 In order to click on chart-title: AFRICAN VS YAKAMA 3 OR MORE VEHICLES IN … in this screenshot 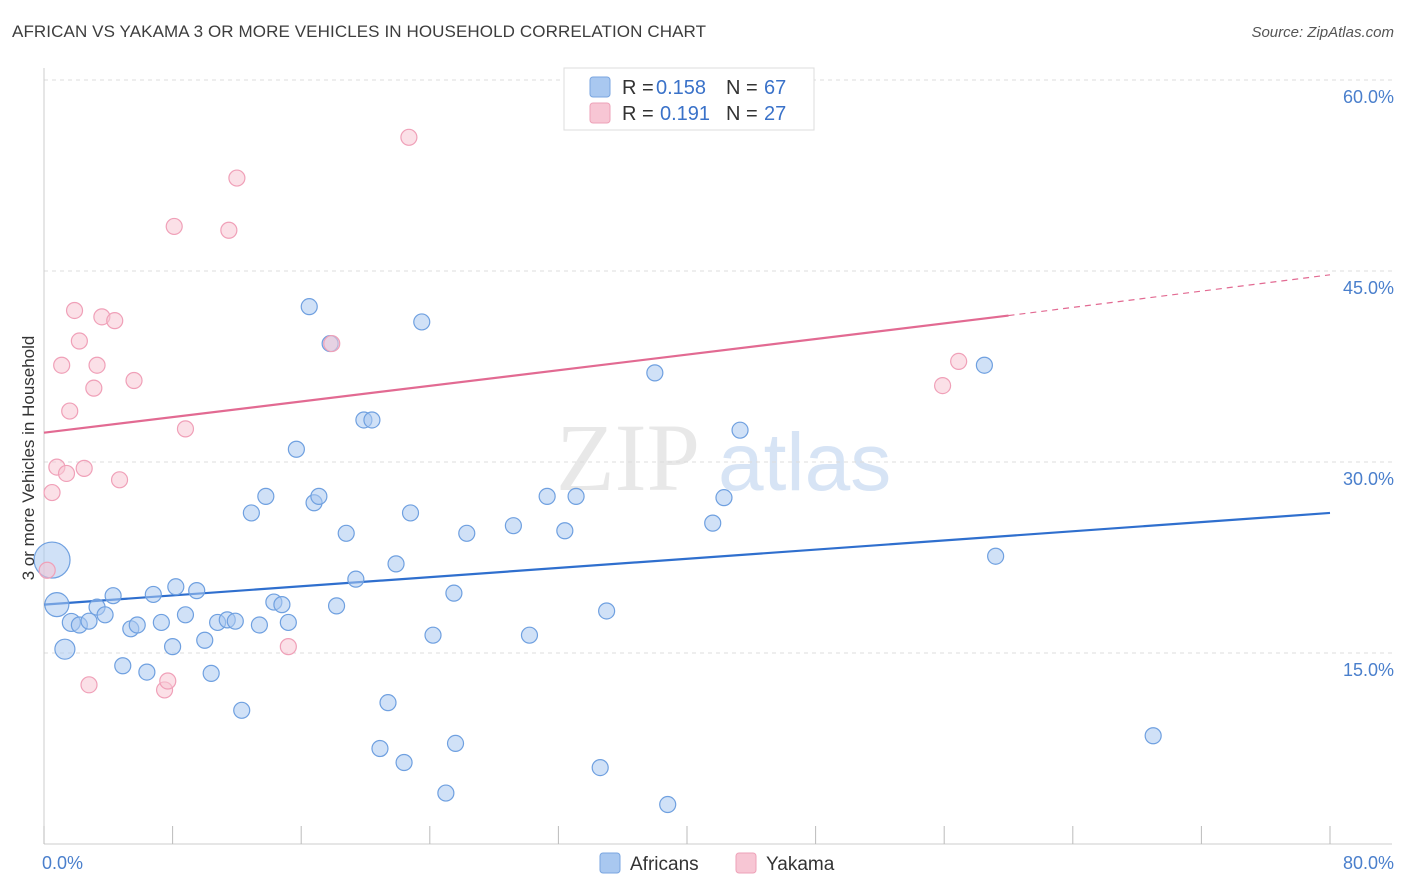, I will do `click(359, 31)`.